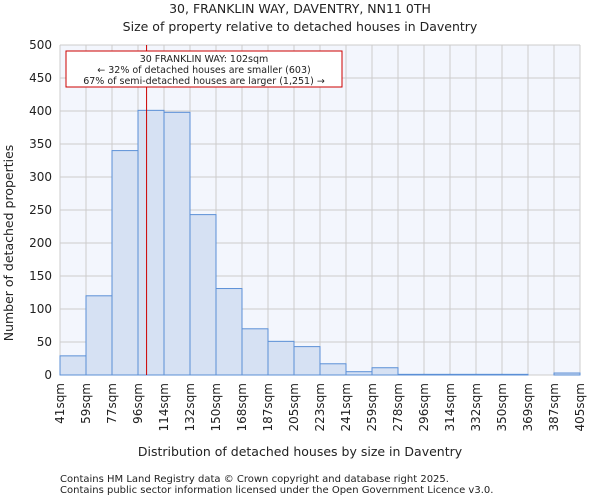 This screenshot has height=500, width=600. What do you see at coordinates (8, 243) in the screenshot?
I see `y-axis-label: Number of detached properties` at bounding box center [8, 243].